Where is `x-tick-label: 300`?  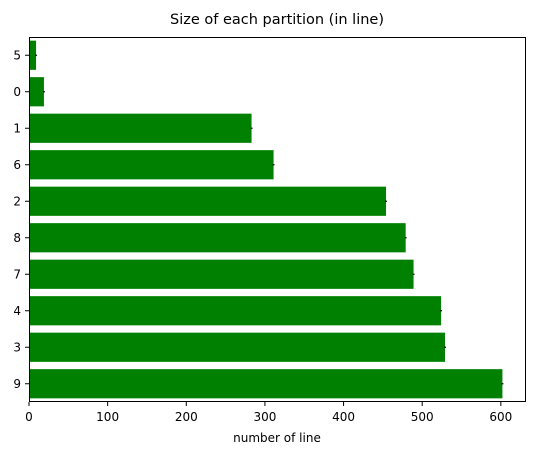 x-tick-label: 300 is located at coordinates (264, 417).